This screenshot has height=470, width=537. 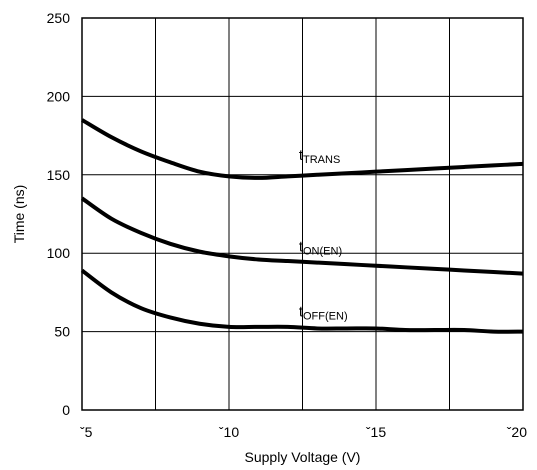 I want to click on series-label: tON(EN), so click(x=320, y=248).